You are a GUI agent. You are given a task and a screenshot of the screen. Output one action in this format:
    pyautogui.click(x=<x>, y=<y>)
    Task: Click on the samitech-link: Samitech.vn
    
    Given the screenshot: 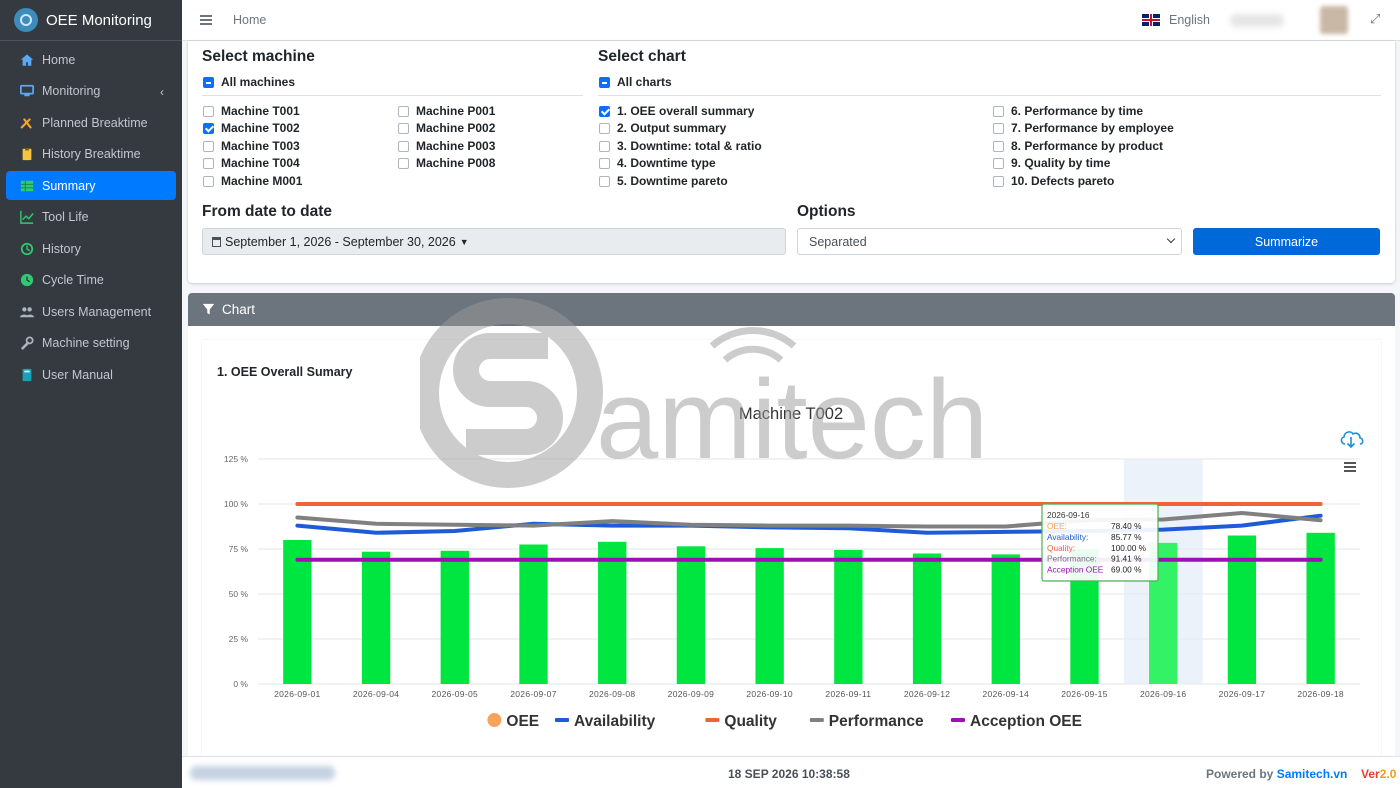 What is the action you would take?
    pyautogui.click(x=1312, y=774)
    